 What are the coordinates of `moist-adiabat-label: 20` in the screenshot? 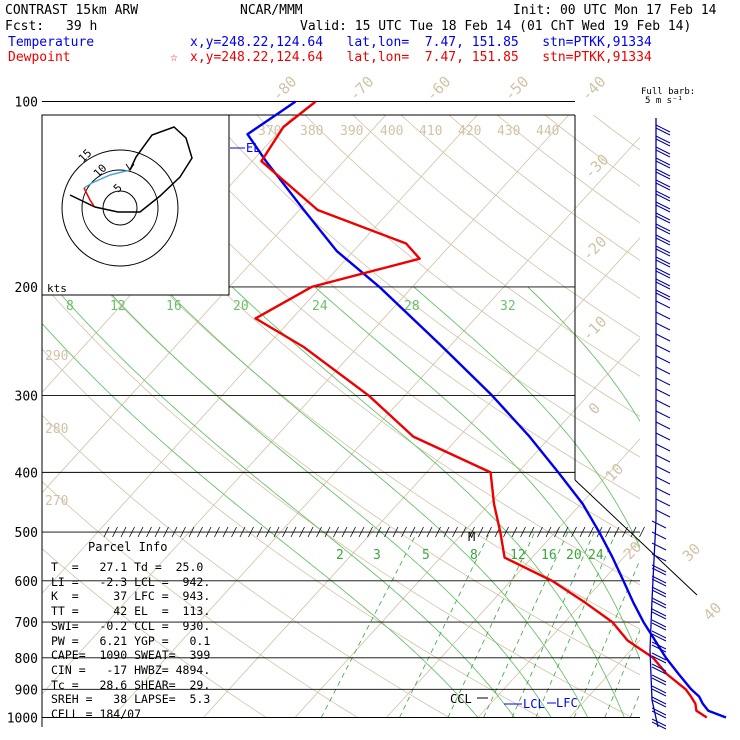 It's located at (241, 306).